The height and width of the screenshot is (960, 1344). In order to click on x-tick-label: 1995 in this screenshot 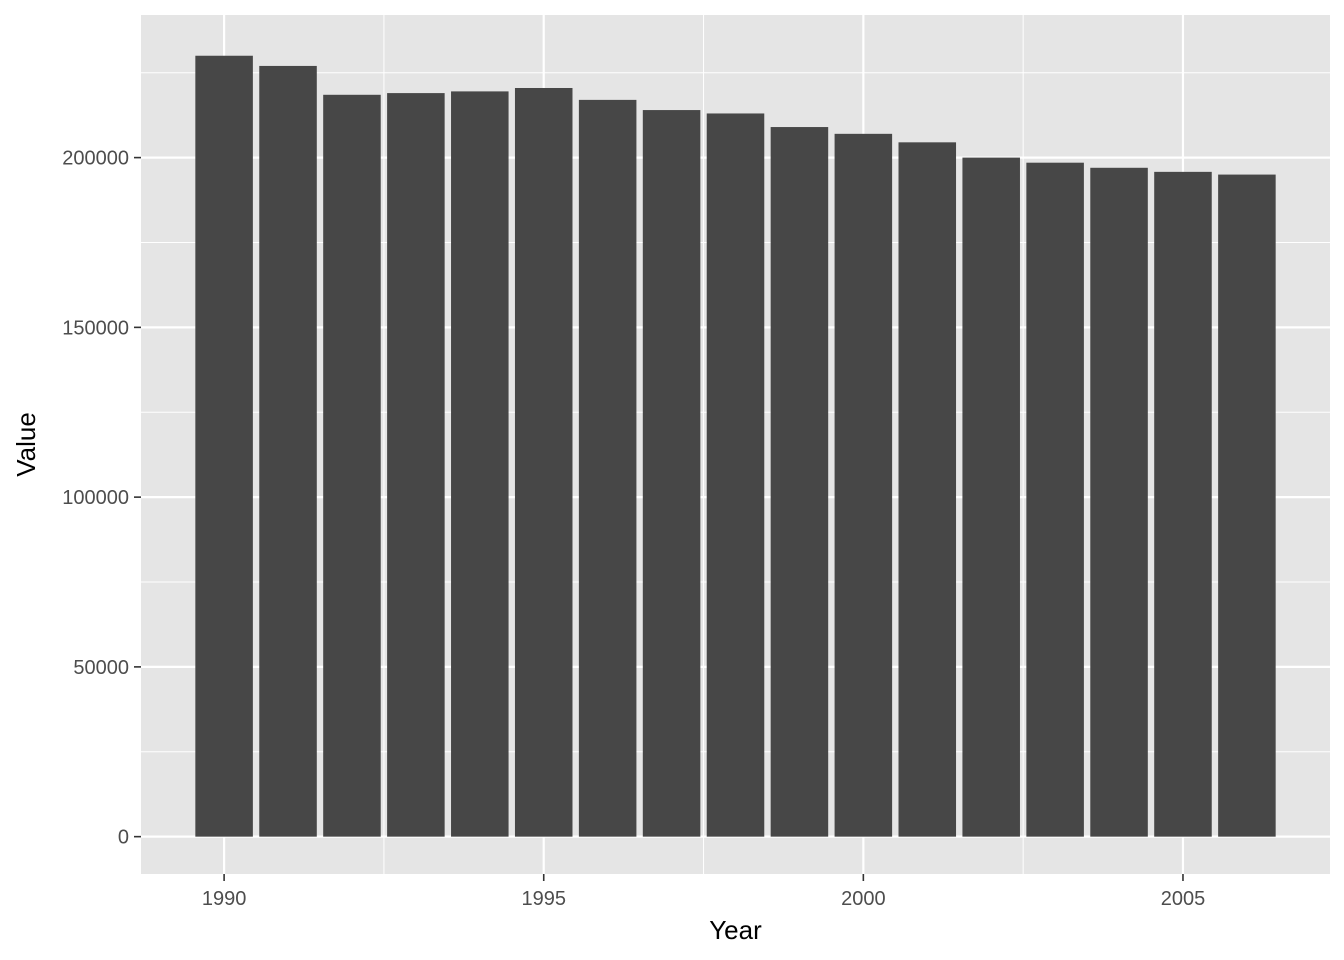, I will do `click(543, 899)`.